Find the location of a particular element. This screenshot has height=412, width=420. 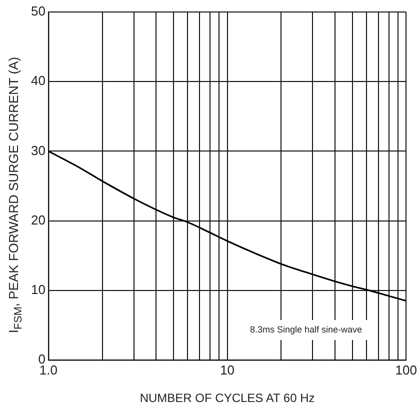

y-tick-label: 50 is located at coordinates (38, 11).